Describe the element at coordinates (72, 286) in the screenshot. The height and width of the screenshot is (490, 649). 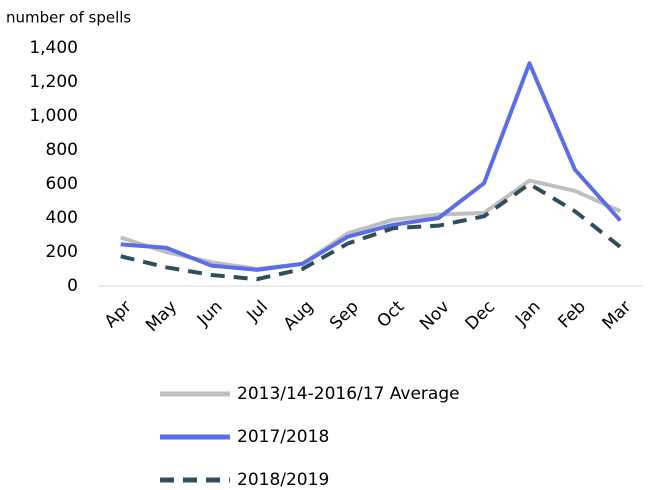
I see `y-tick-label: 0` at that location.